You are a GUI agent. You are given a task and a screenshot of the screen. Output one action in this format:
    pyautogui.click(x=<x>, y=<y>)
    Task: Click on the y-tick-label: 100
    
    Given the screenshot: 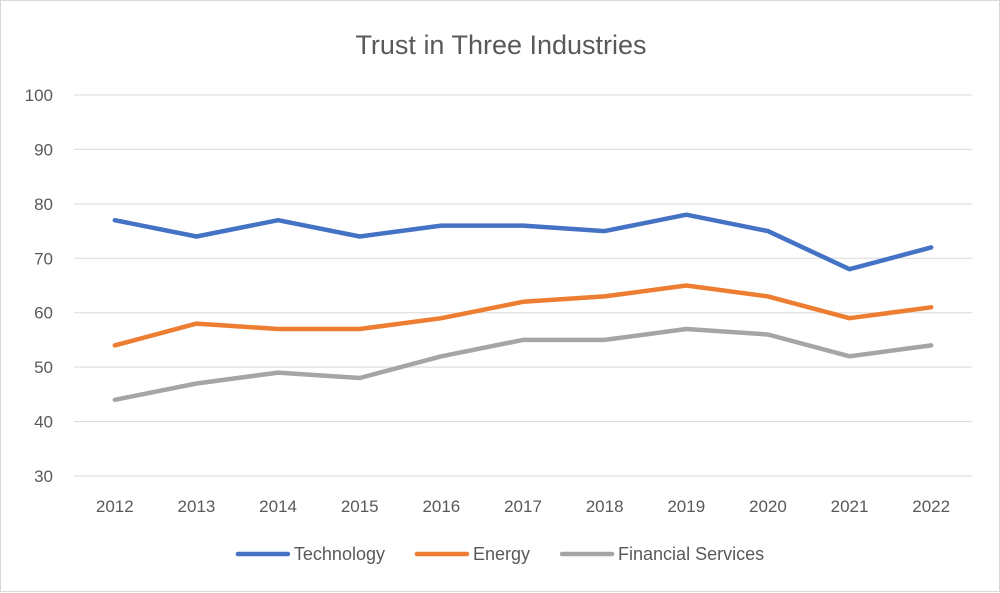 What is the action you would take?
    pyautogui.click(x=39, y=95)
    